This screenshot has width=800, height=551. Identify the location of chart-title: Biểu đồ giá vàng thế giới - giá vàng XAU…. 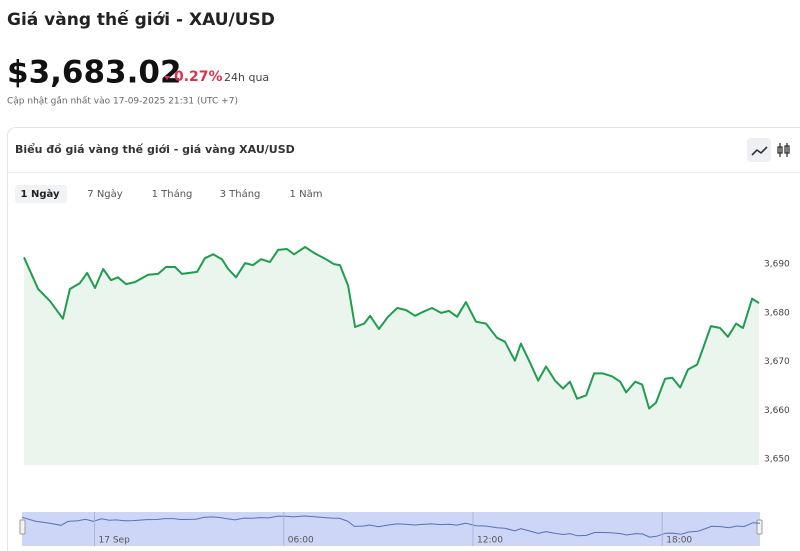
(155, 149).